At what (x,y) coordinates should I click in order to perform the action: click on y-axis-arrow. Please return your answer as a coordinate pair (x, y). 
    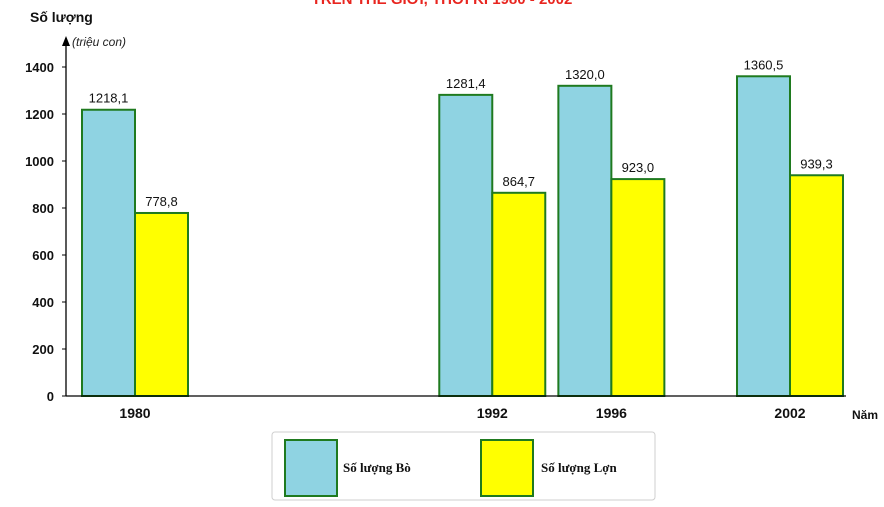
    Looking at the image, I should click on (66, 41).